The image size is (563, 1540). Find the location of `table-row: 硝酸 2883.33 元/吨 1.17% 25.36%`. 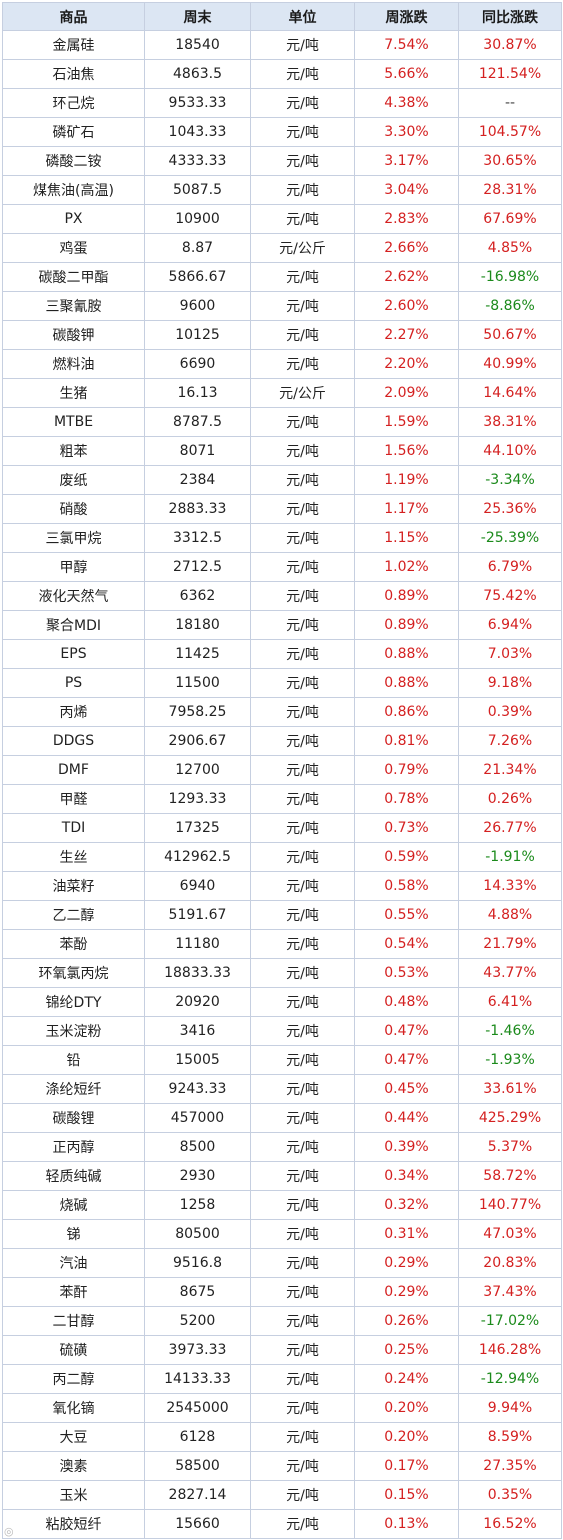

table-row: 硝酸 2883.33 元/吨 1.17% 25.36% is located at coordinates (282, 509).